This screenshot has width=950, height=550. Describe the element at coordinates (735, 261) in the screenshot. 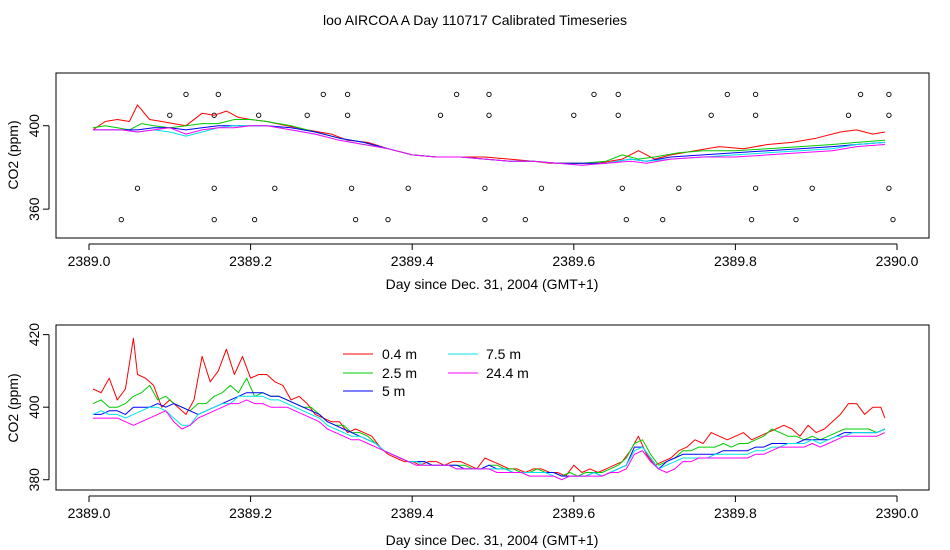

I see `top-x-tick-label-4: 2389.8` at that location.